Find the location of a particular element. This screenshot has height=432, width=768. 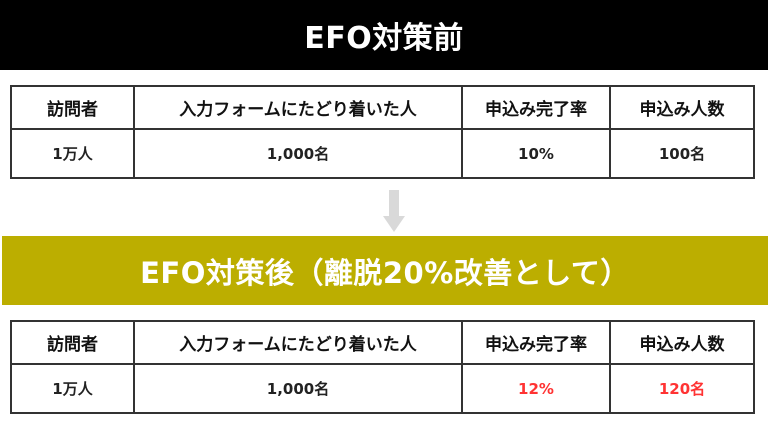

table-row: 1万人 1,000名 12% 120名 is located at coordinates (382, 388).